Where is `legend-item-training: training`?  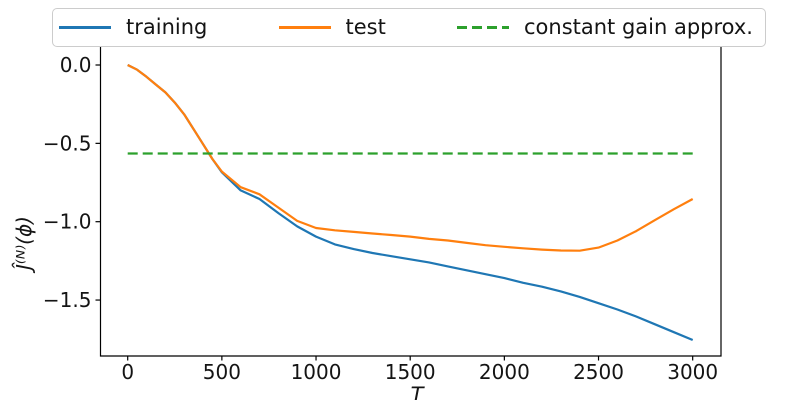
legend-item-training: training is located at coordinates (133, 27).